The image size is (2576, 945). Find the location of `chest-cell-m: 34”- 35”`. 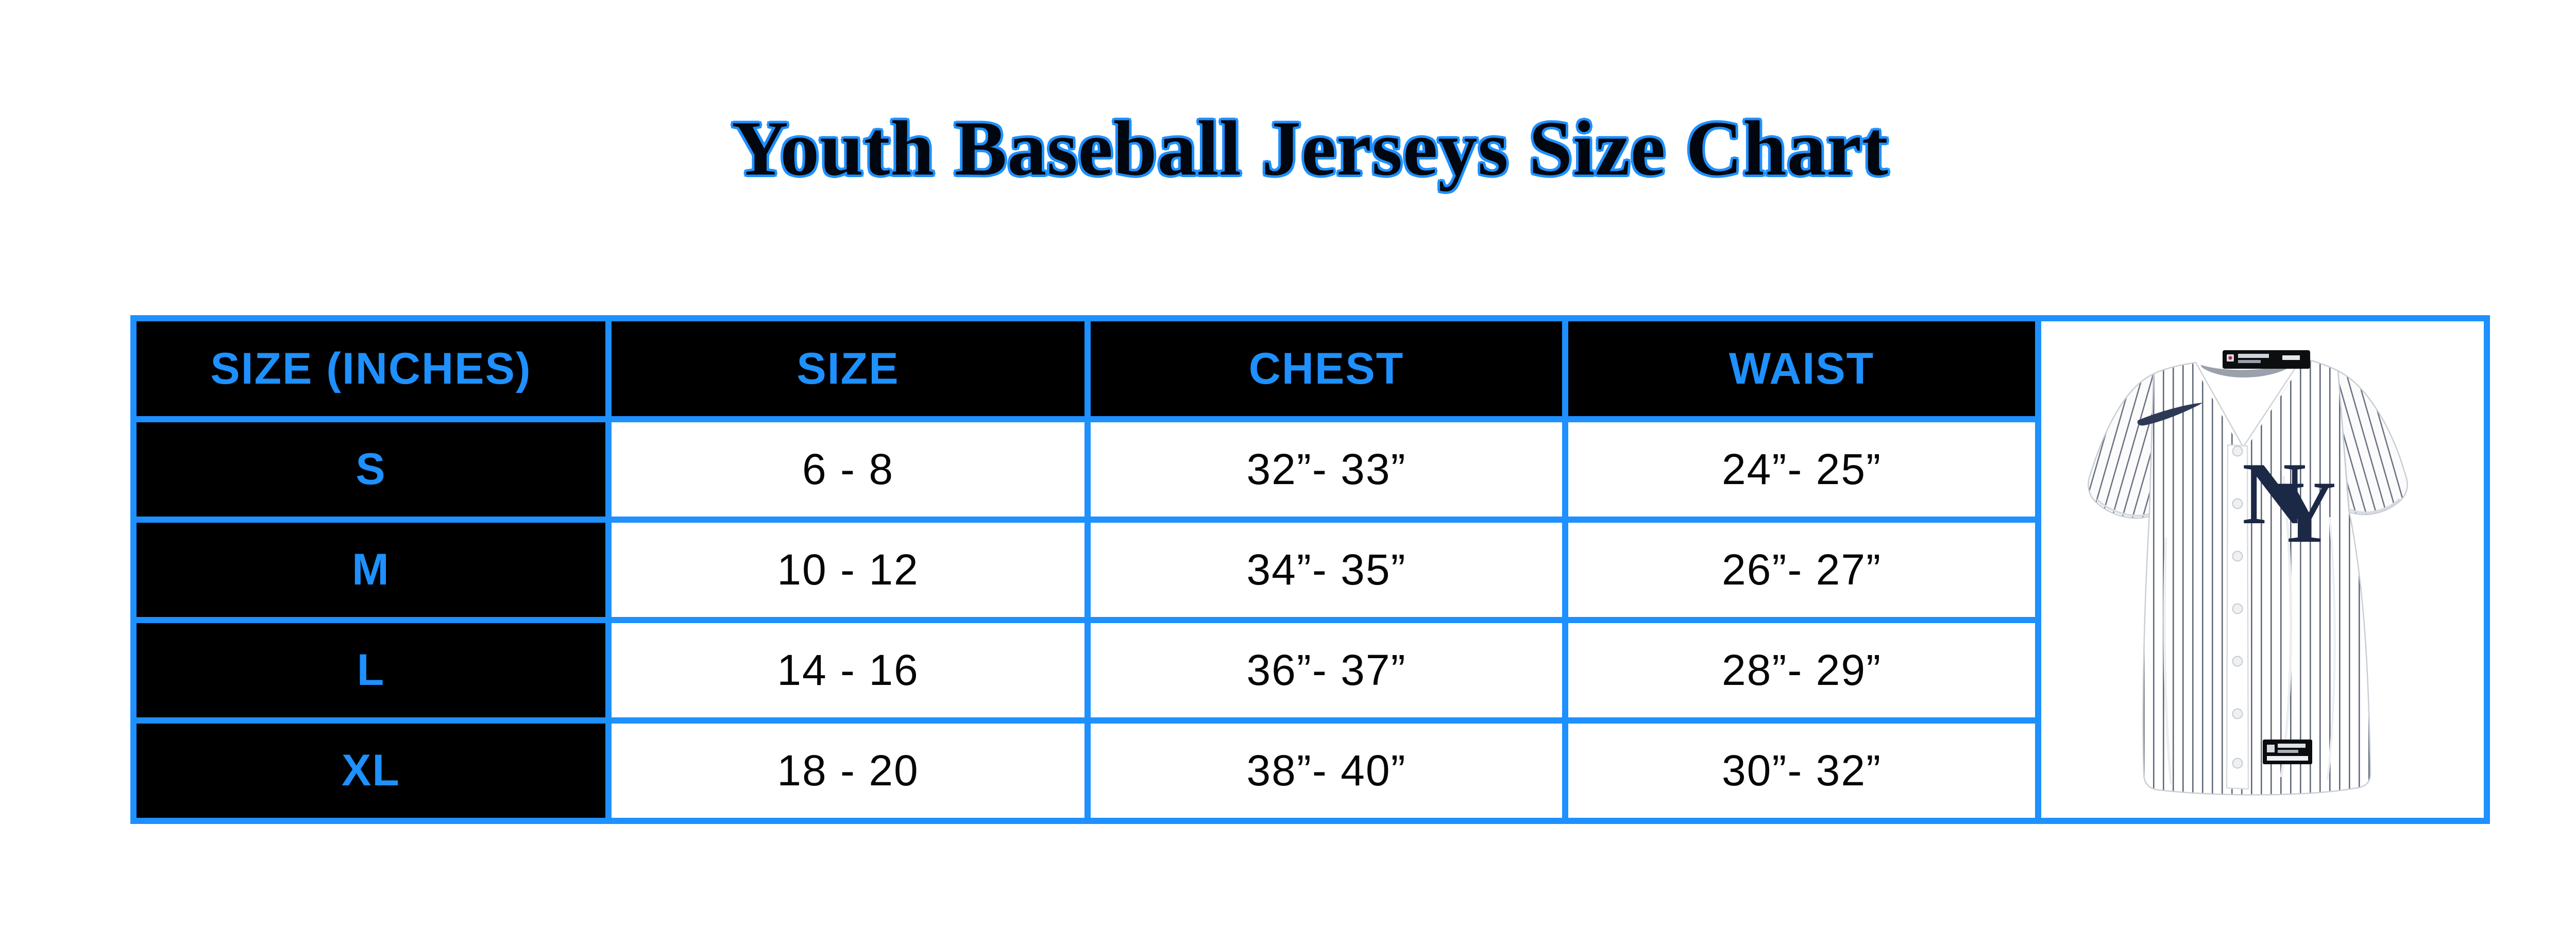

chest-cell-m: 34”- 35” is located at coordinates (1326, 570).